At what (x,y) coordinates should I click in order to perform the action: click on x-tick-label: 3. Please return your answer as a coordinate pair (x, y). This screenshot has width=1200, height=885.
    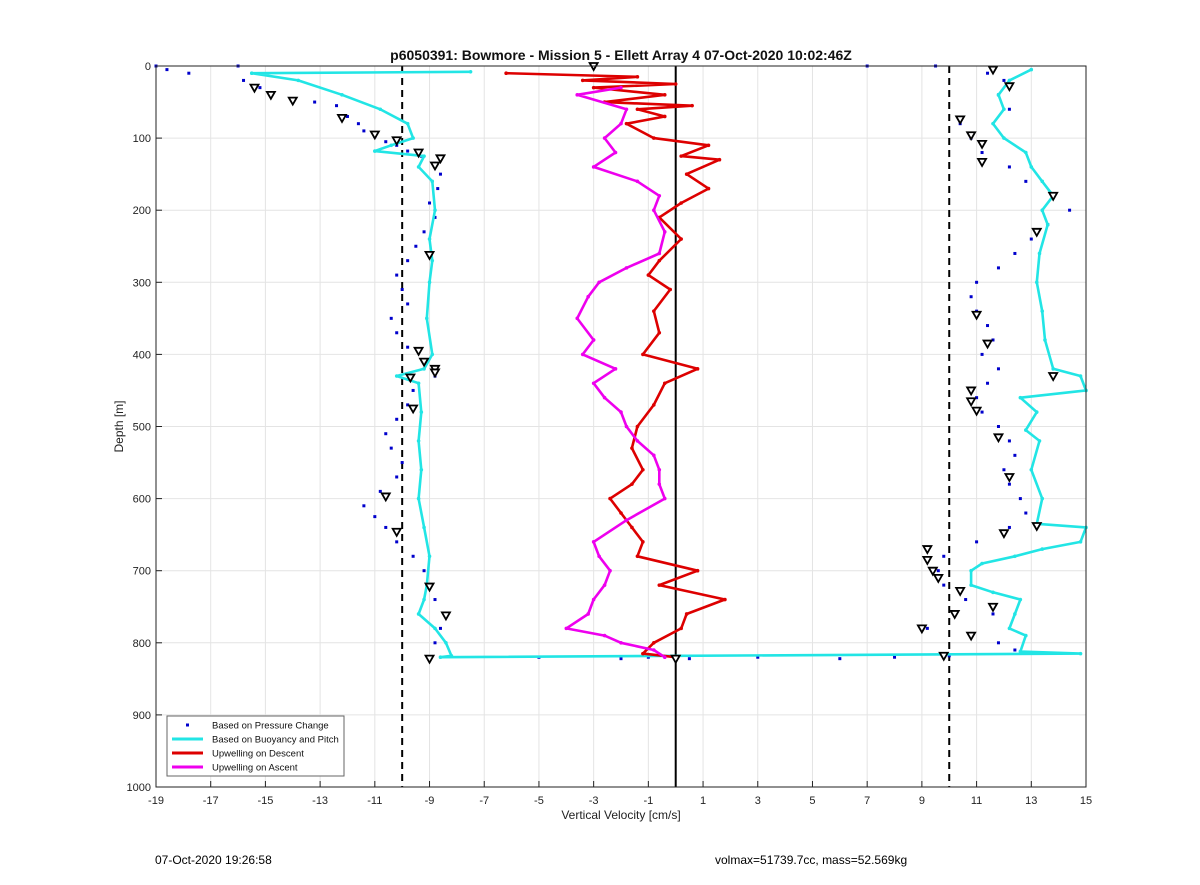
    Looking at the image, I should click on (758, 801).